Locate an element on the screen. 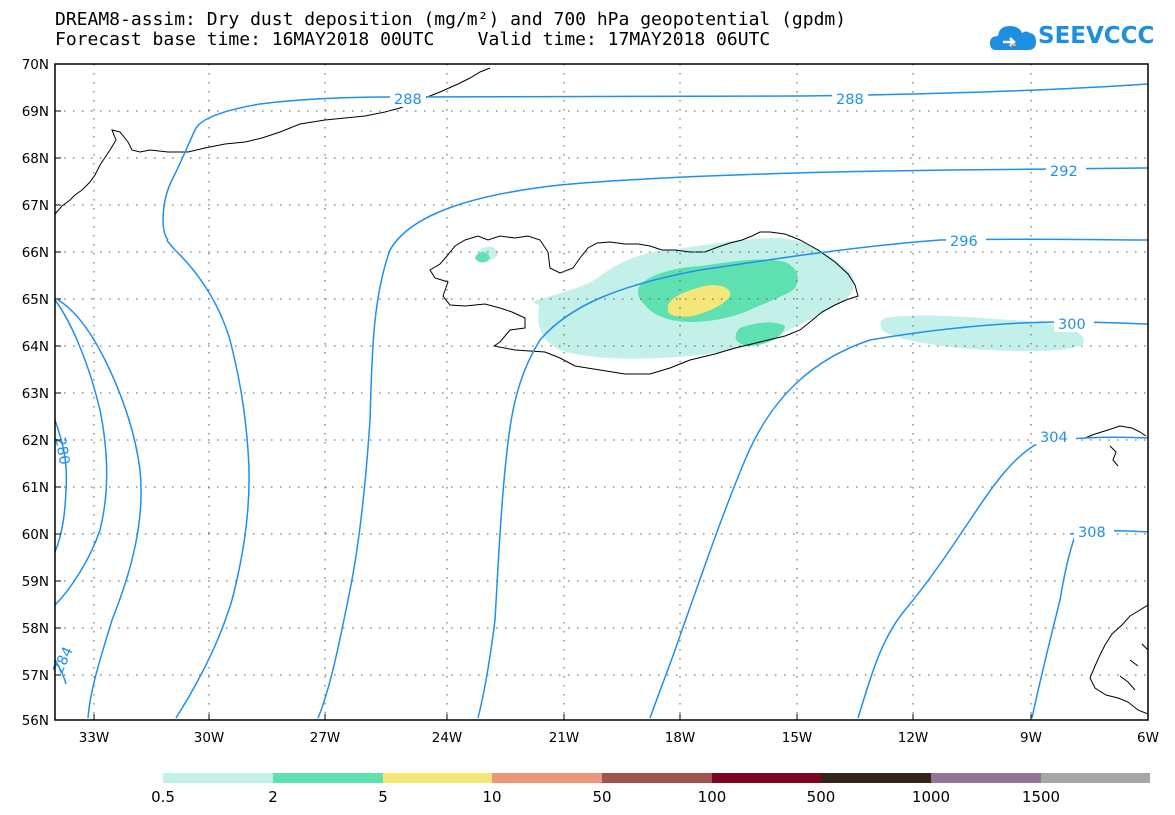  contour-280-left is located at coordinates (61, 486).